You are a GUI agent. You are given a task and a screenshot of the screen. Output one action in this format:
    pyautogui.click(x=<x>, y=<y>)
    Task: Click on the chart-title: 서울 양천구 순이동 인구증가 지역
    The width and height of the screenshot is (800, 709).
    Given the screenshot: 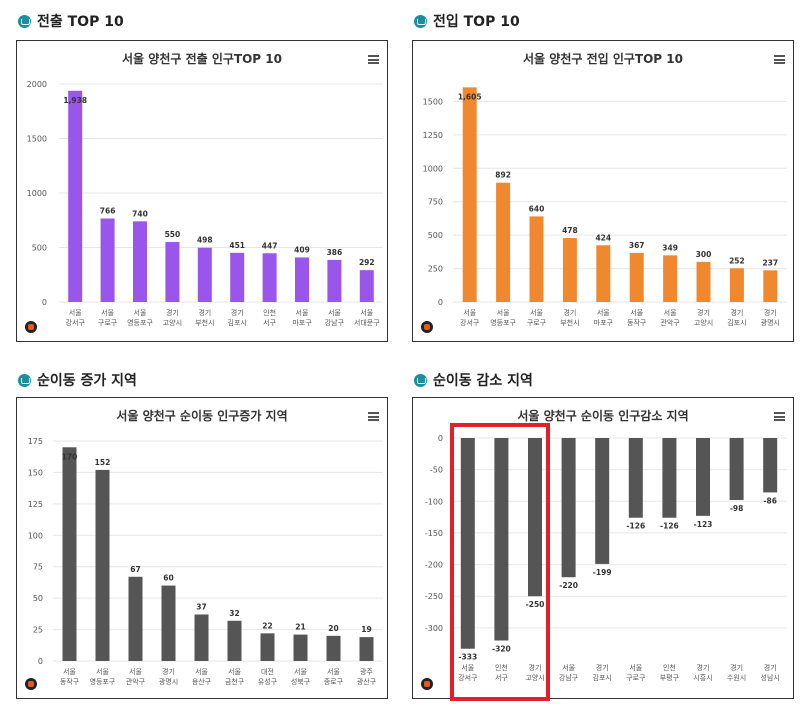 What is the action you would take?
    pyautogui.click(x=201, y=415)
    